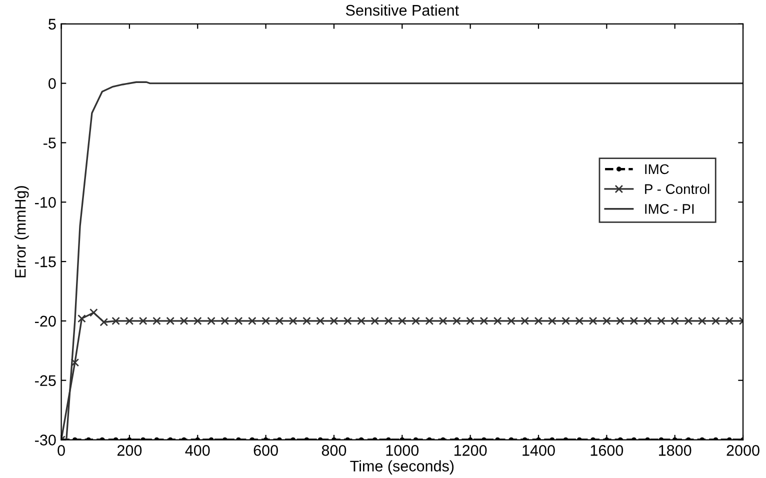  Describe the element at coordinates (45, 440) in the screenshot. I see `y-tick-label: -30` at that location.